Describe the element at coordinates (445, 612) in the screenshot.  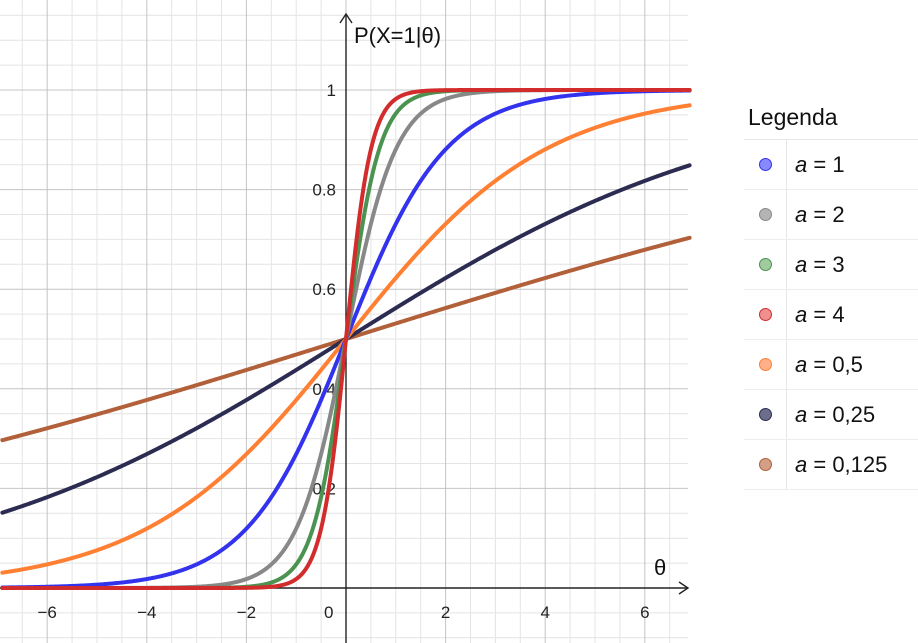
I see `x-tick-label: 2` at that location.